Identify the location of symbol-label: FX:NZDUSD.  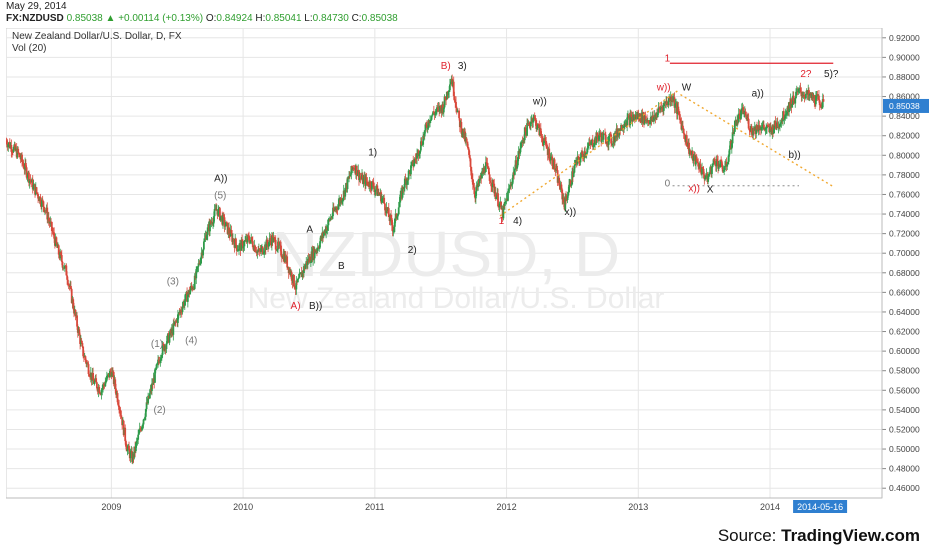
(35, 18).